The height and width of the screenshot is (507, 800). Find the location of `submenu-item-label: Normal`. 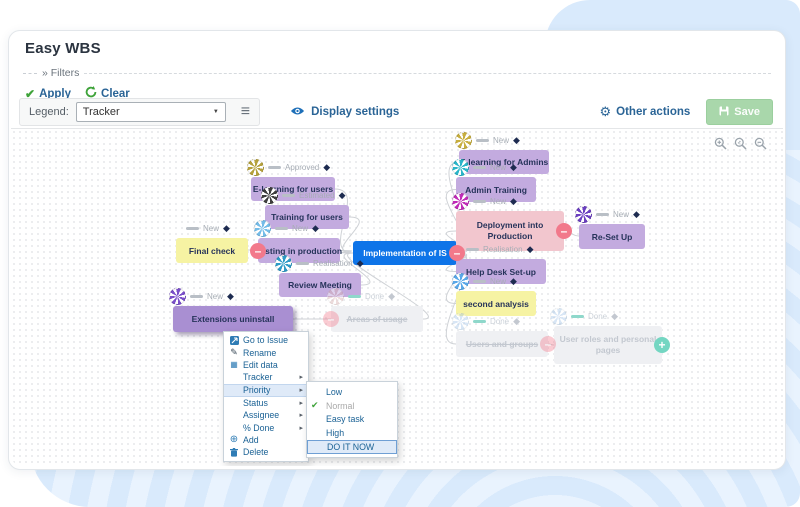

submenu-item-label: Normal is located at coordinates (340, 405).